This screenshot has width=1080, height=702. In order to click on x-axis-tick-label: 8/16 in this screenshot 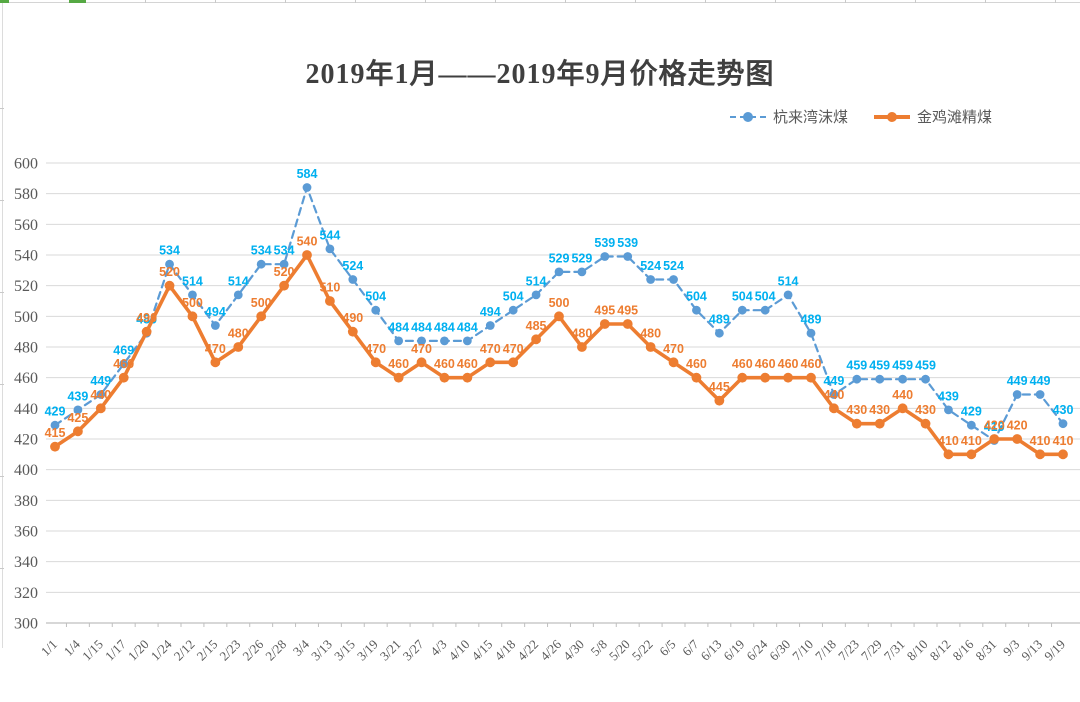, I will do `click(963, 649)`.